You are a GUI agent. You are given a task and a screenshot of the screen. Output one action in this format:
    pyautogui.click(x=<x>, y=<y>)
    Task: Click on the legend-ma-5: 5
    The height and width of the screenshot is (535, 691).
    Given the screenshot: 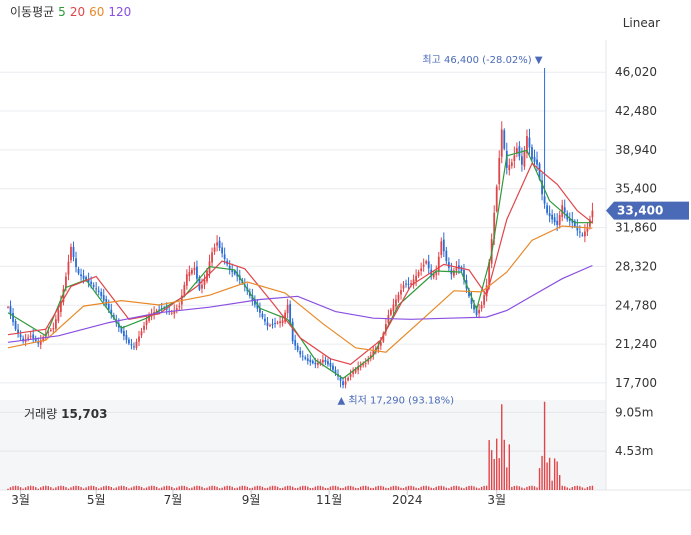 What is the action you would take?
    pyautogui.click(x=62, y=12)
    